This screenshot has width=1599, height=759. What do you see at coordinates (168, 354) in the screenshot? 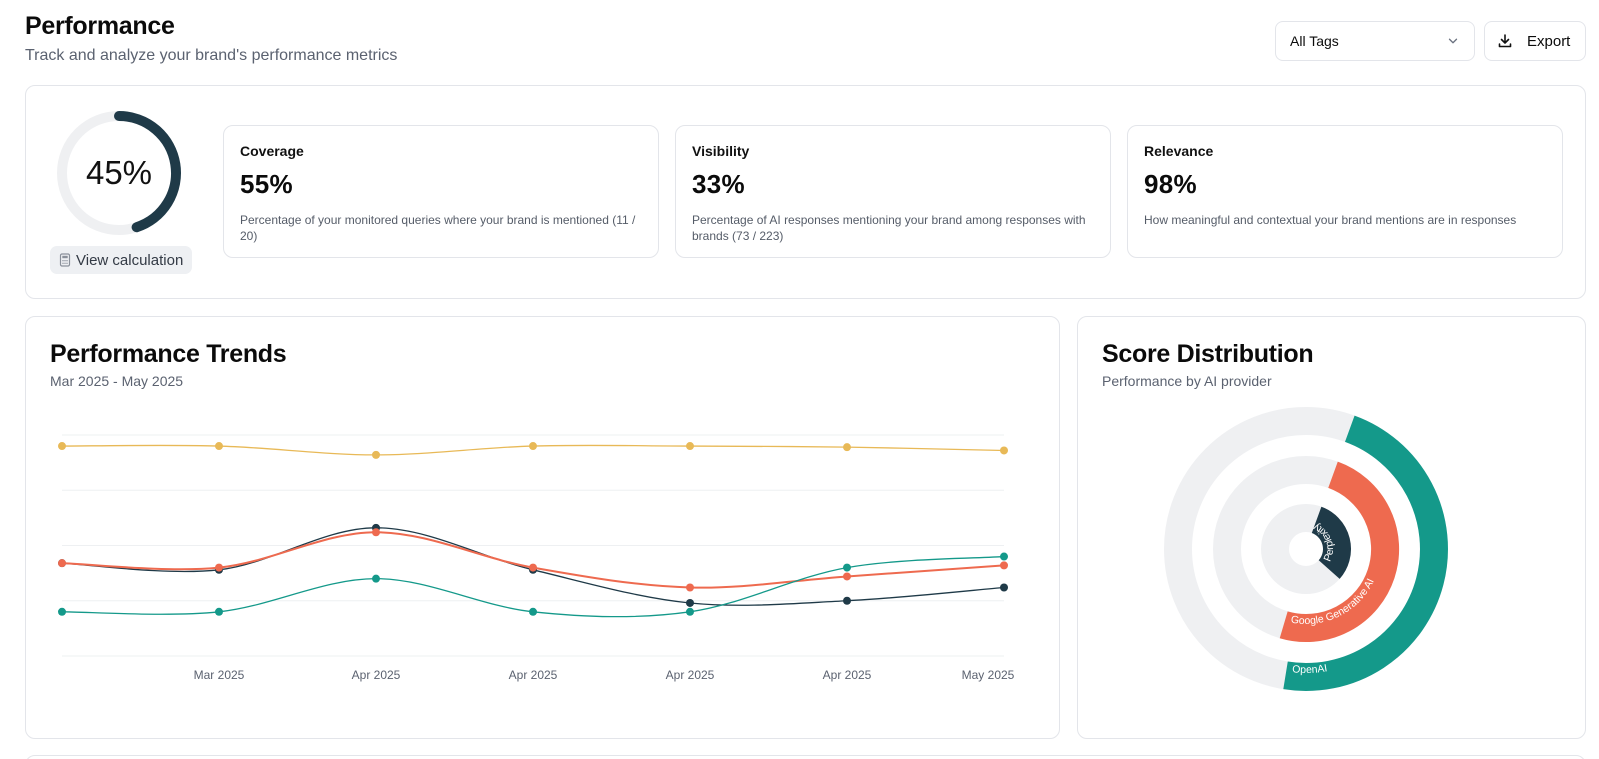
I see `trends-title: Performance Trends` at bounding box center [168, 354].